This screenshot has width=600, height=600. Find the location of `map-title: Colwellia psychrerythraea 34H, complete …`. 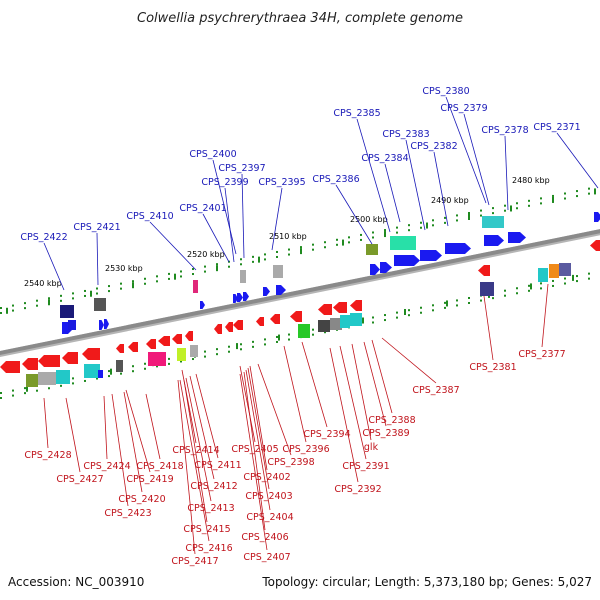

map-title: Colwellia psychrerythraea 34H, complete … is located at coordinates (300, 18).